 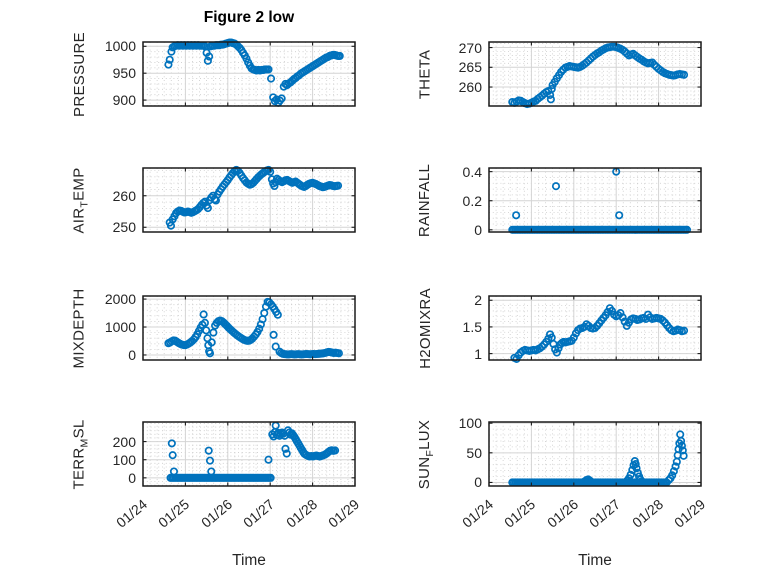 I want to click on time-axis-label-right: Time, so click(x=595, y=560).